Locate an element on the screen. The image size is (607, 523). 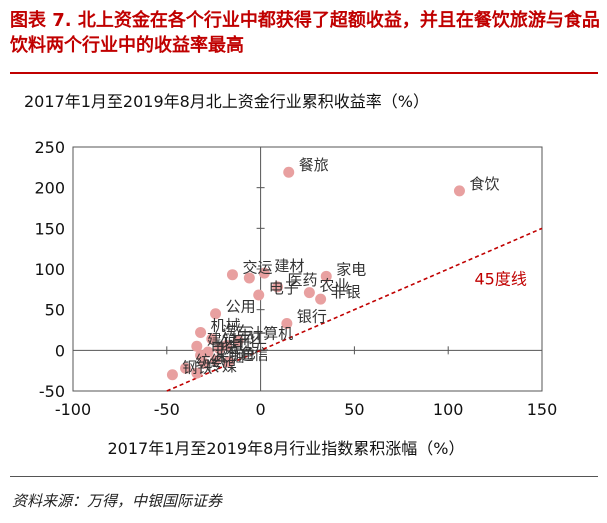
point-label: 机械 is located at coordinates (226, 325).